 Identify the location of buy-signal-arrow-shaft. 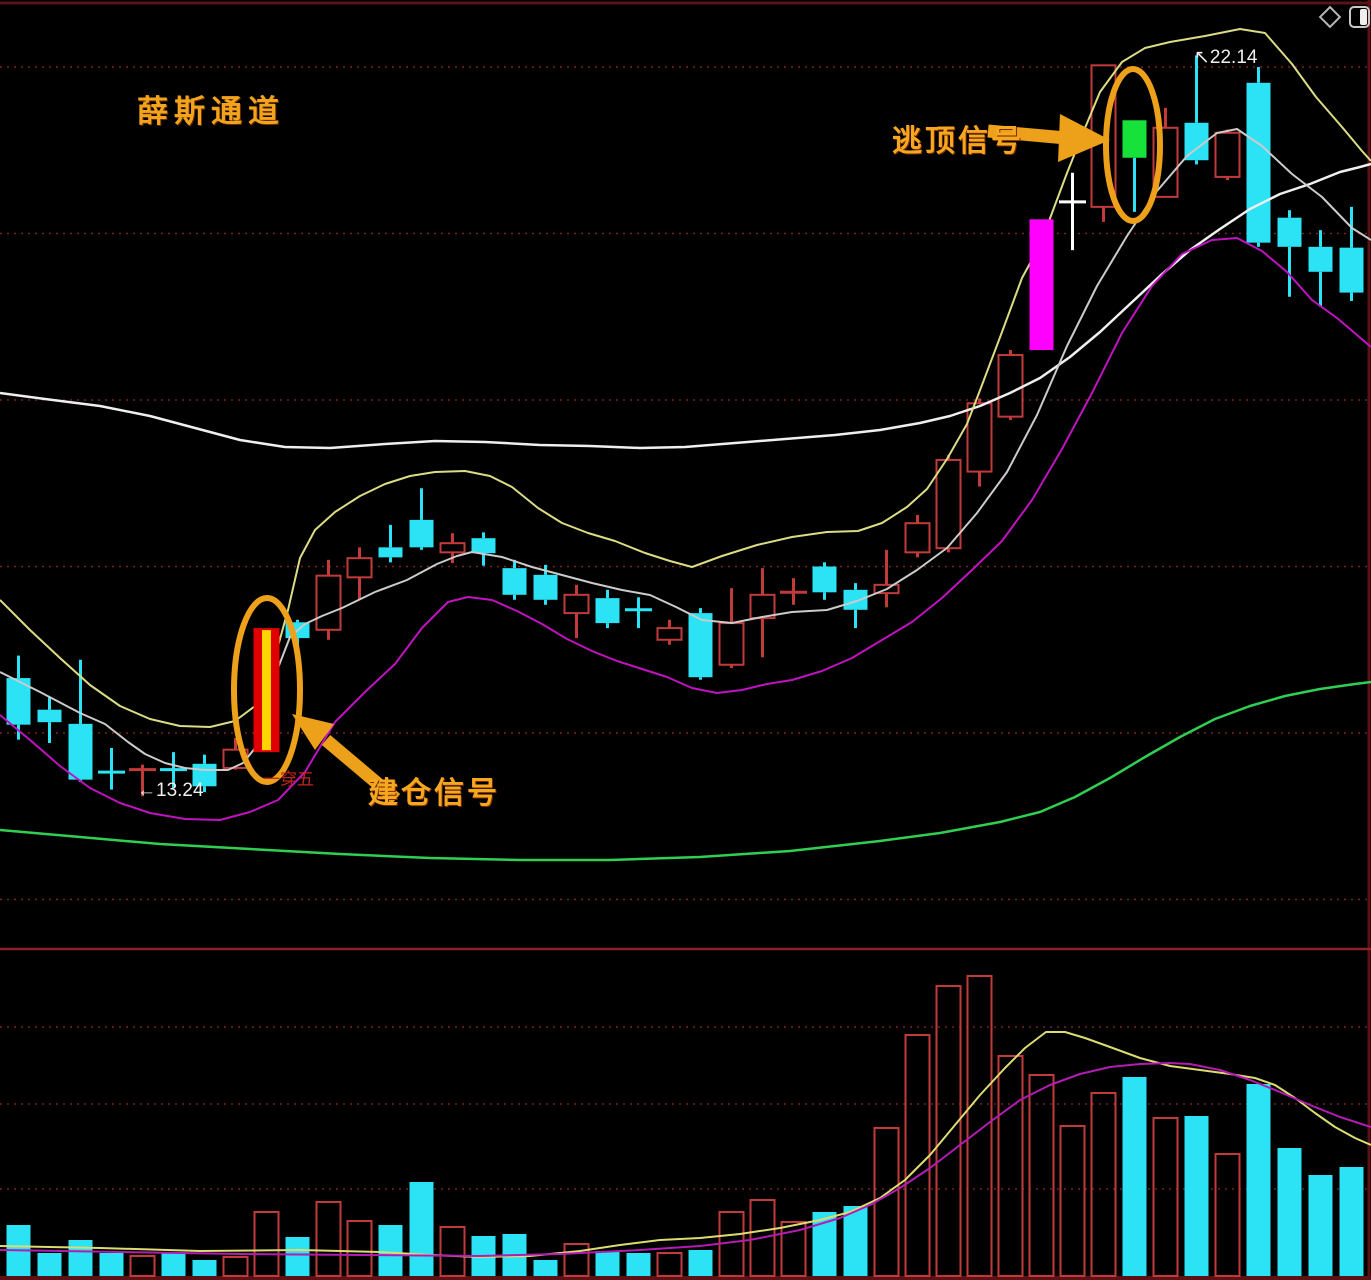
(361, 769).